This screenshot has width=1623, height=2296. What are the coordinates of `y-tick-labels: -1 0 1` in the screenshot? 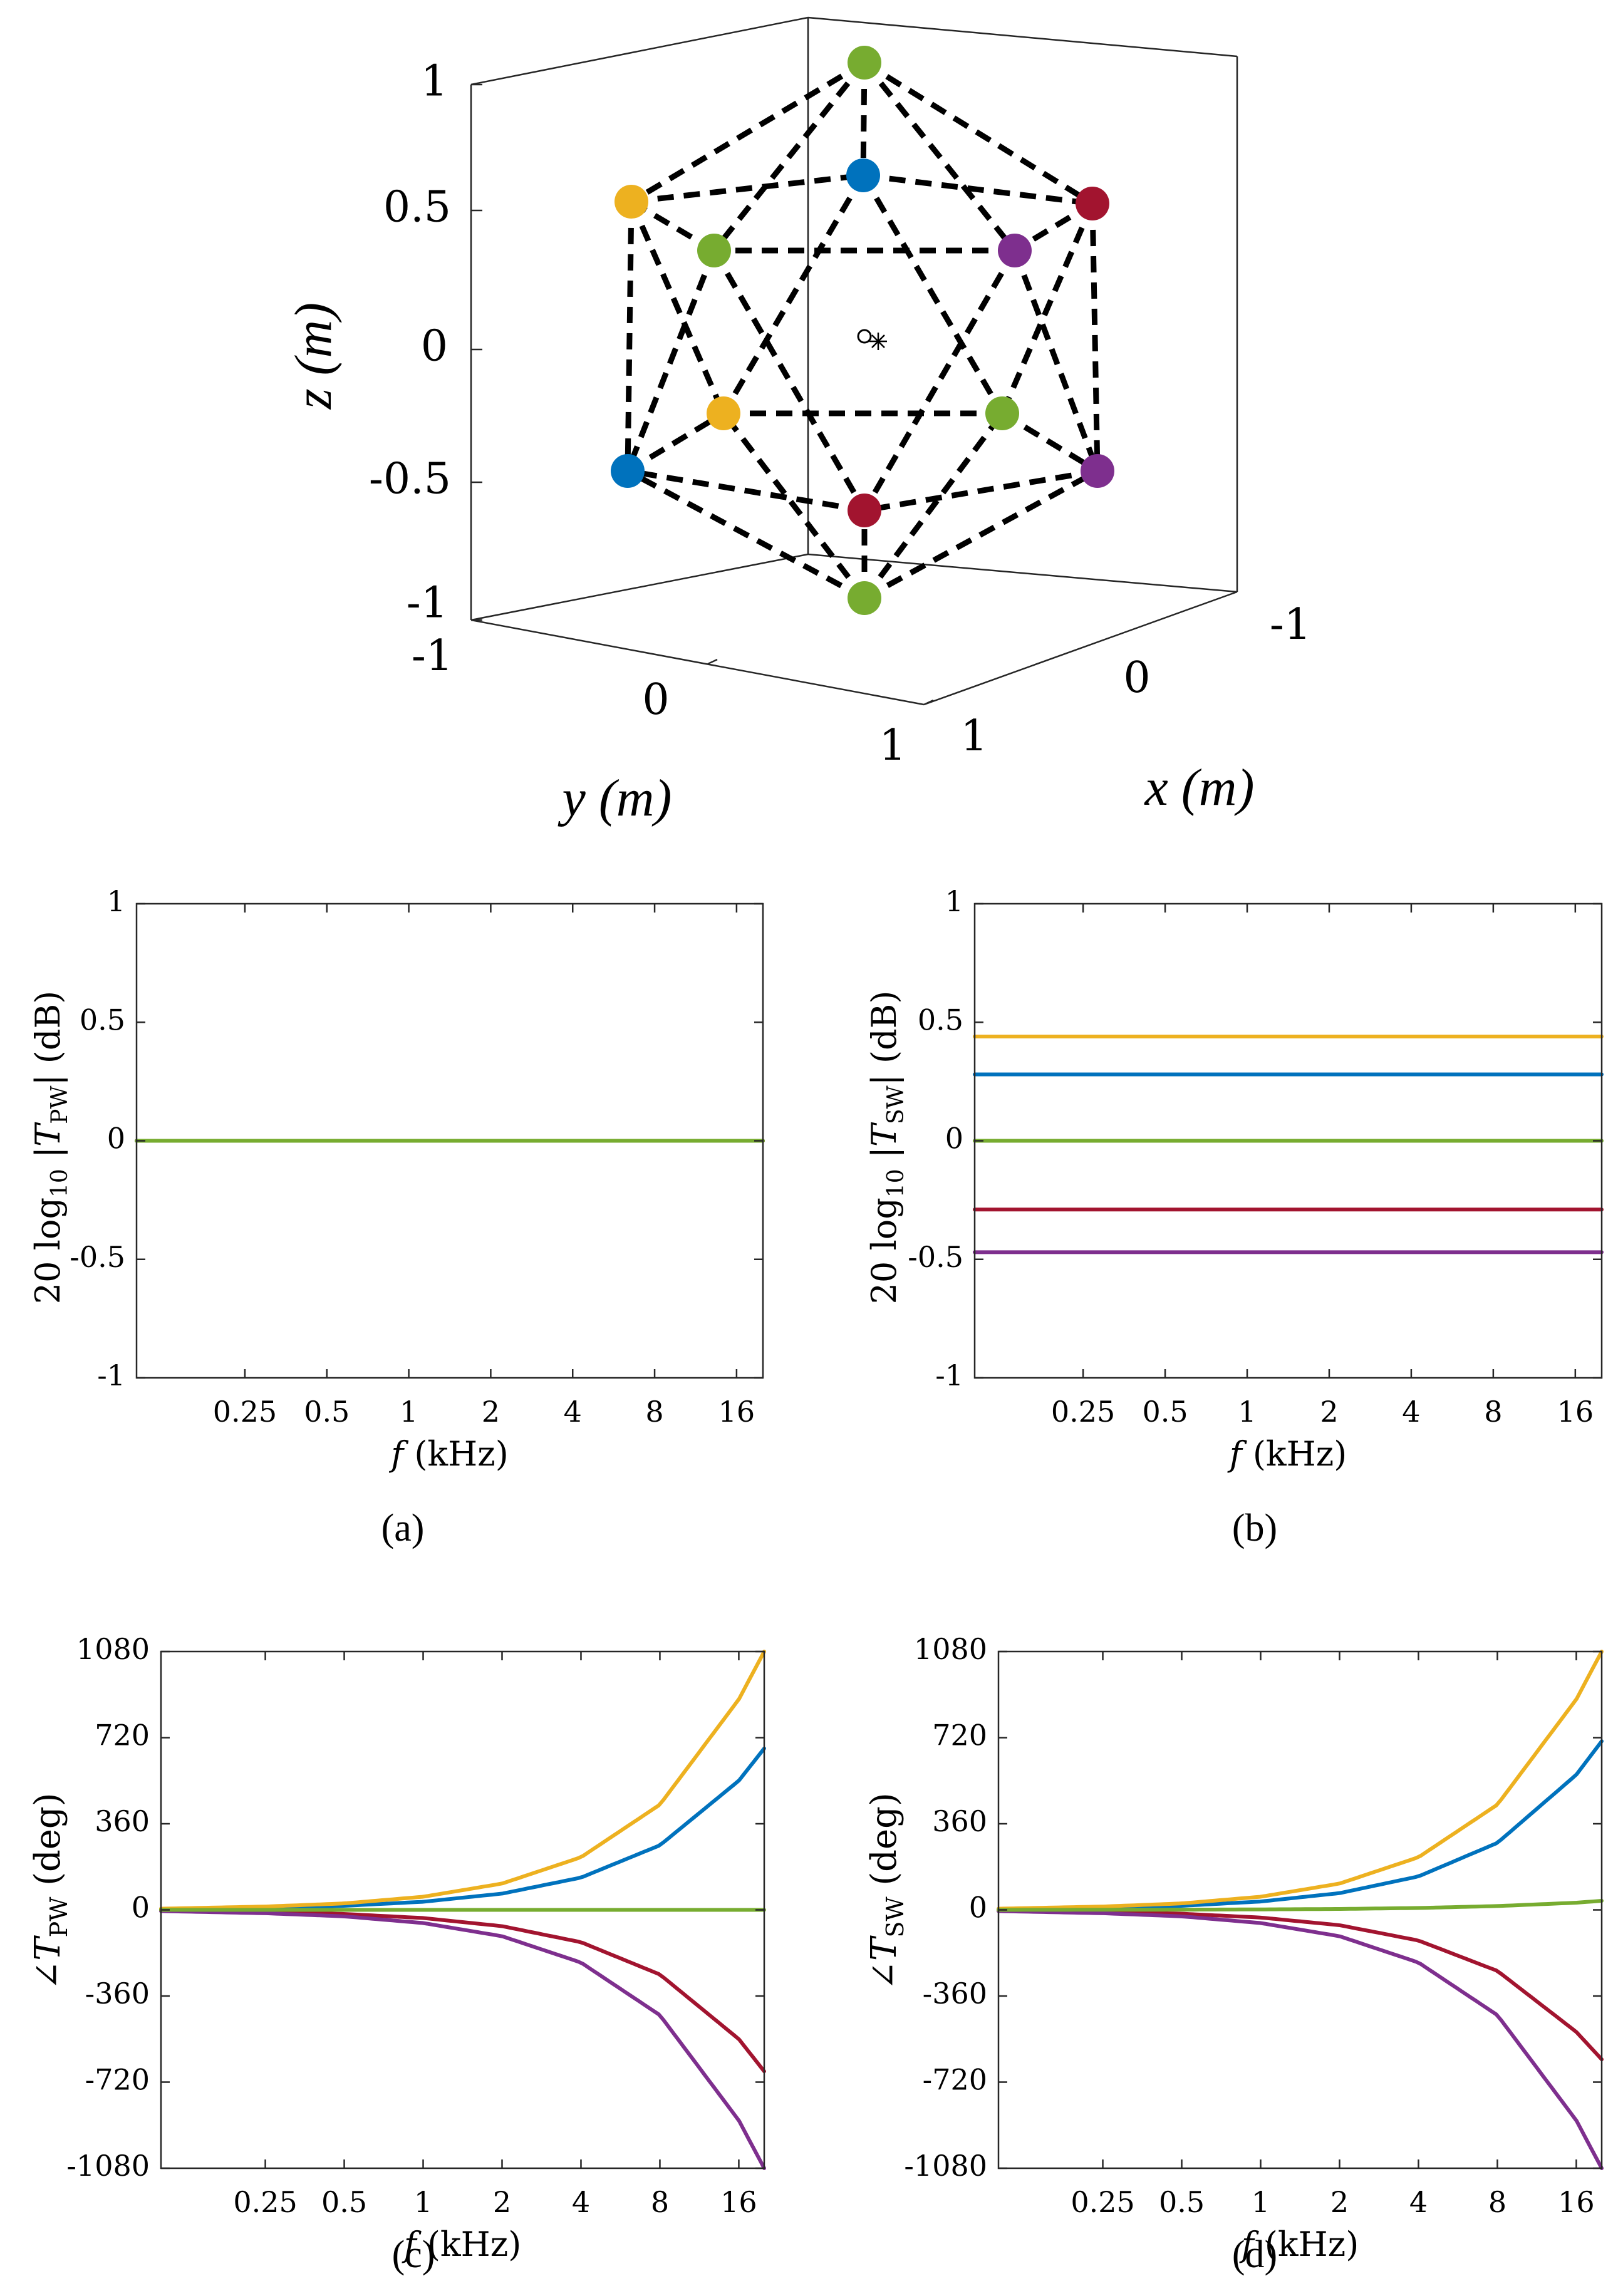 It's located at (659, 700).